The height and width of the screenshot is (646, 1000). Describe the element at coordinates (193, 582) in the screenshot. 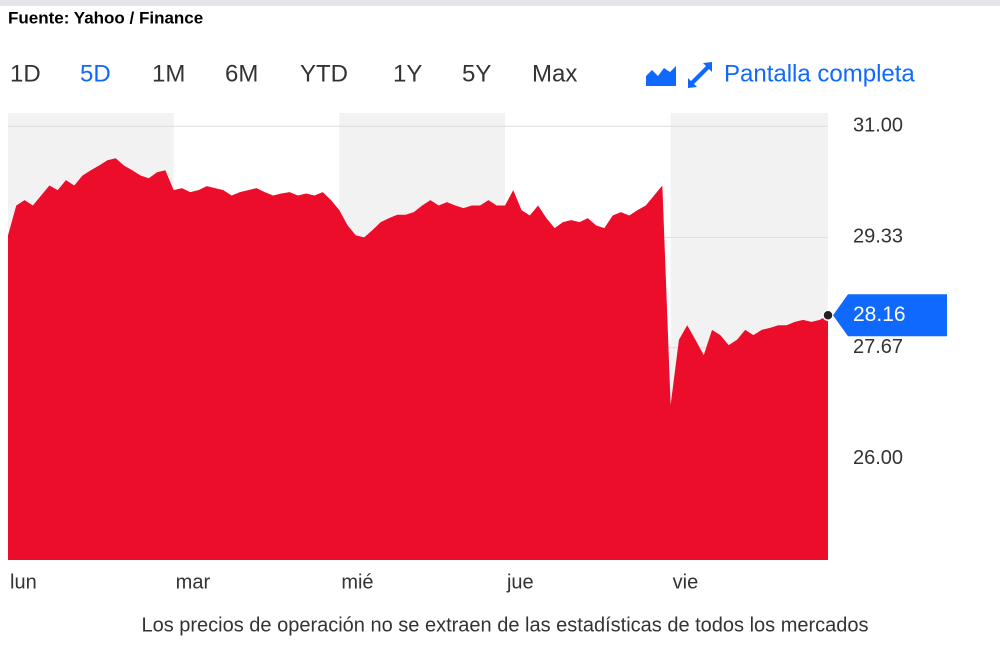

I see `x-tick-label: mar` at that location.